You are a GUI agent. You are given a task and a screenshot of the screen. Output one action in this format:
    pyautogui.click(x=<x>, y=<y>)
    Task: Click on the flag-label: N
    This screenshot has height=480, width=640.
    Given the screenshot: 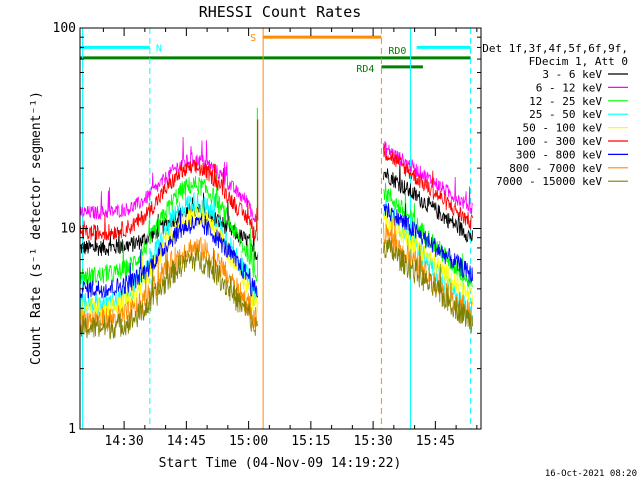 What is the action you would take?
    pyautogui.click(x=159, y=48)
    